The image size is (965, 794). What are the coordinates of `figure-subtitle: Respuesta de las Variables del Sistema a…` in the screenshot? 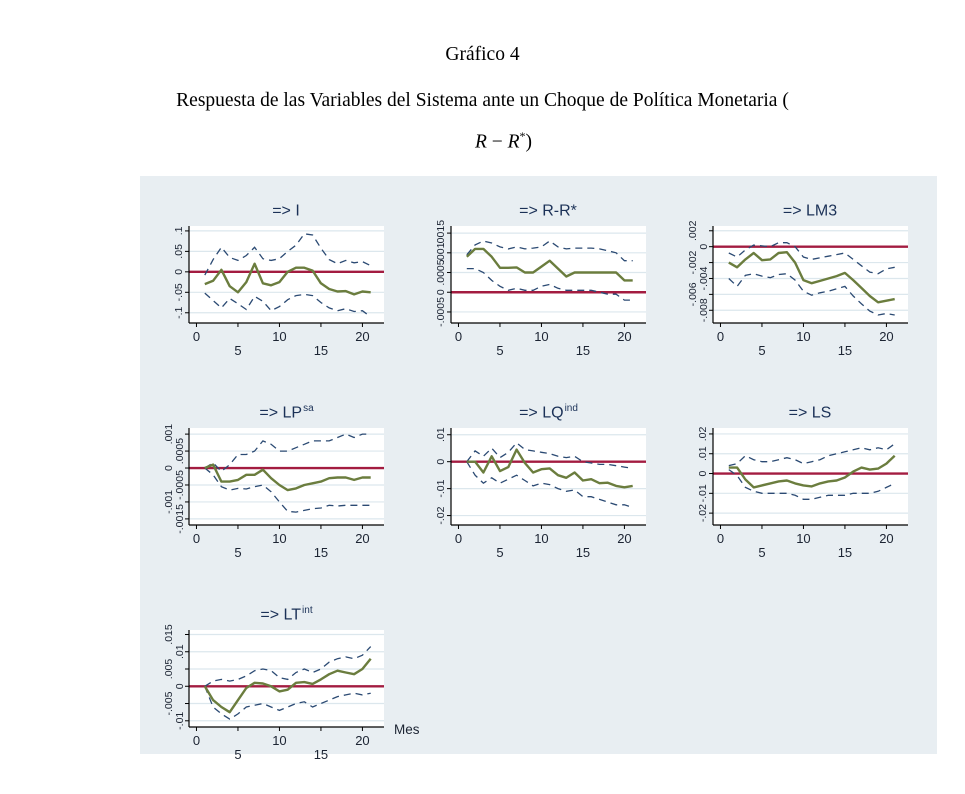 It's located at (482, 100).